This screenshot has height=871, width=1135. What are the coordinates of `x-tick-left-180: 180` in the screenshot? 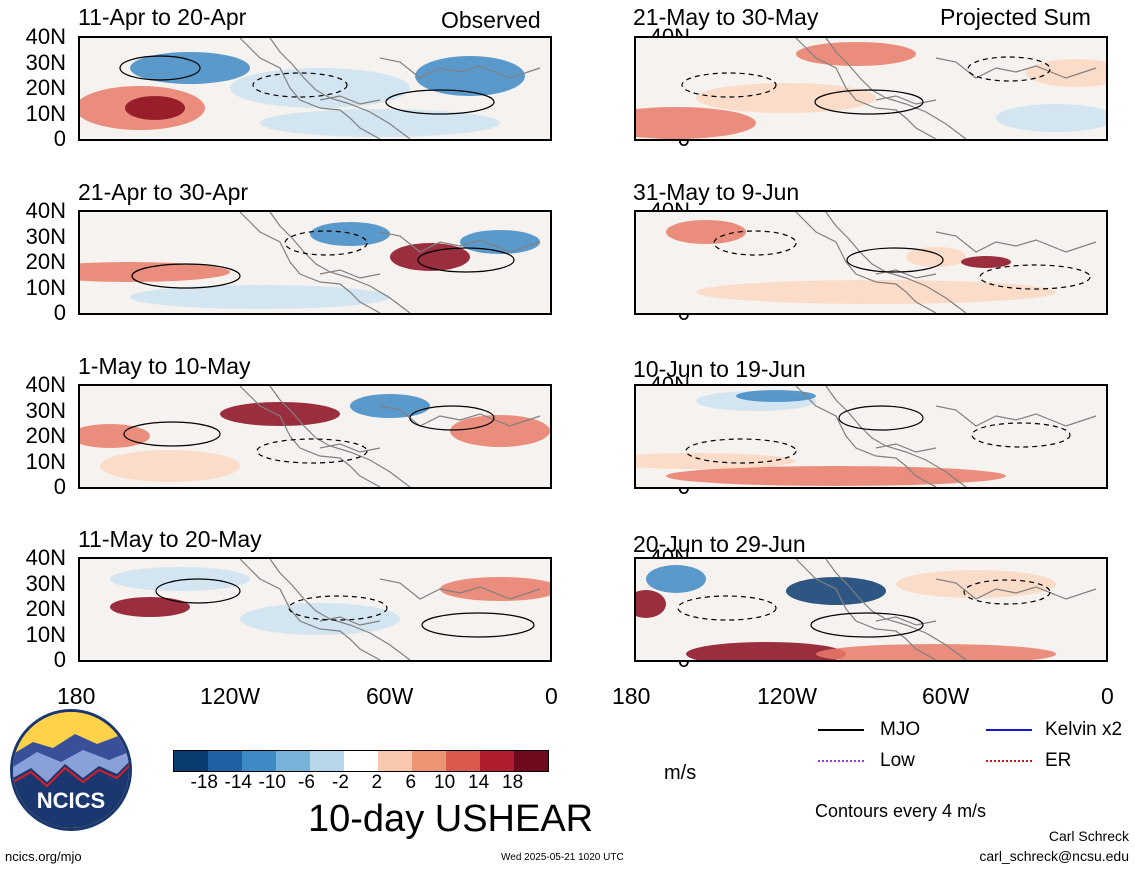 It's located at (76, 696).